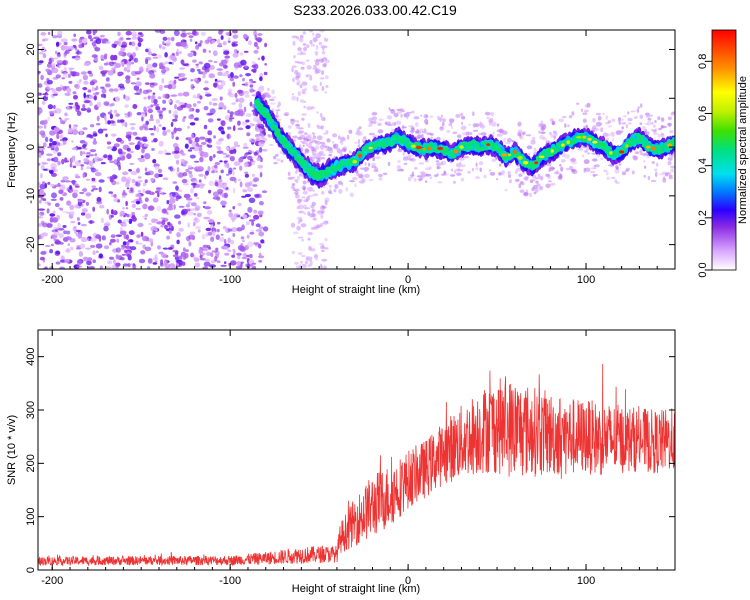 Image resolution: width=750 pixels, height=600 pixels. I want to click on colorbar-tick-label: 0.6, so click(703, 113).